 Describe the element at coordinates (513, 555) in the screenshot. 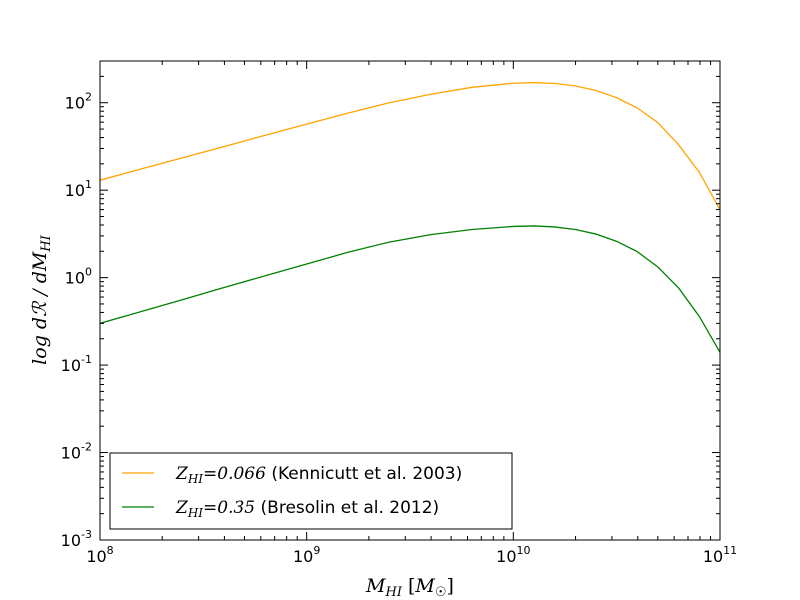

I see `x-tick-label: 10¹⁰` at that location.